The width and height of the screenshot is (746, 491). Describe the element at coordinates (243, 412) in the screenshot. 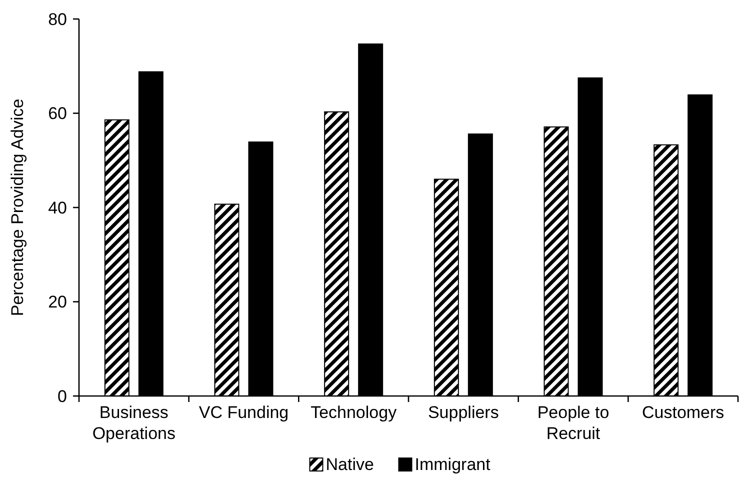

I see `x-tick-label: VC Funding` at that location.